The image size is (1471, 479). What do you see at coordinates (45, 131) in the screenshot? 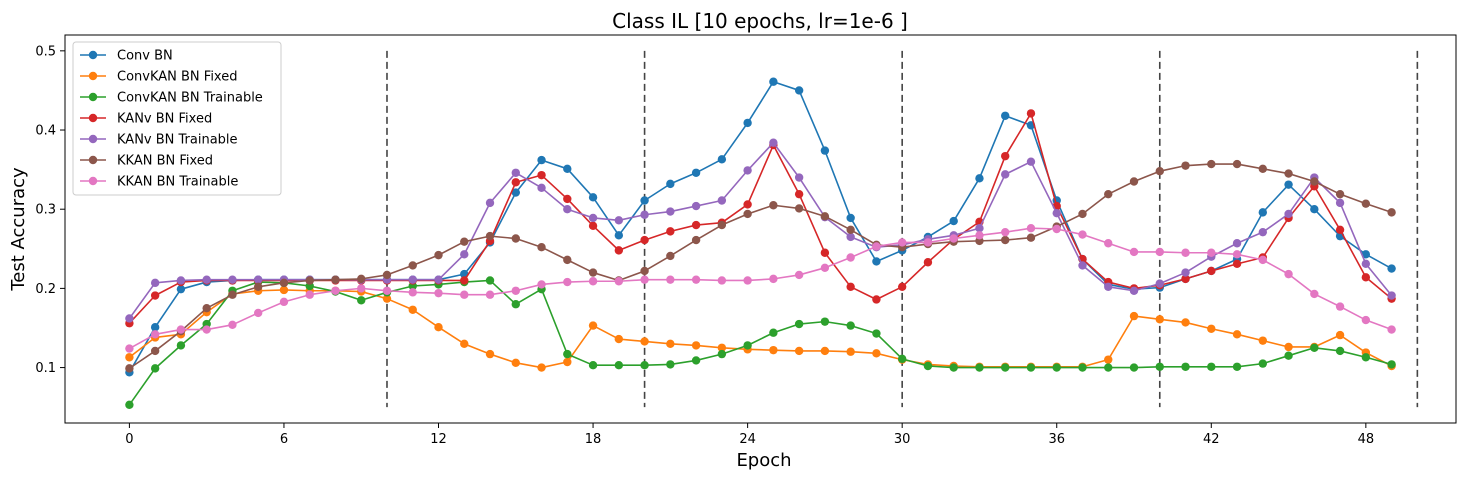
I see `y-tick-label: 0.4` at bounding box center [45, 131].